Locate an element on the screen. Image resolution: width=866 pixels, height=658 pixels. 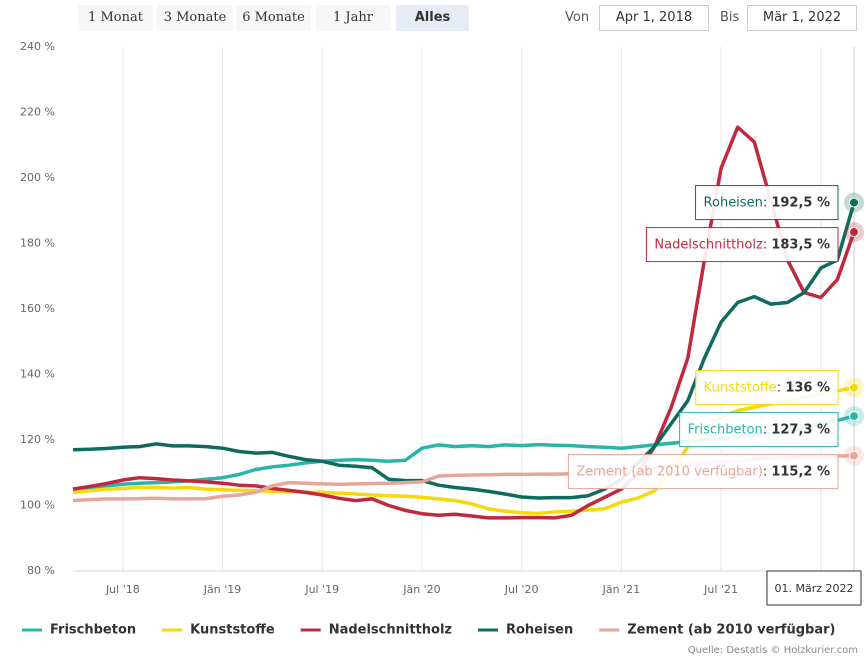
date-text: 01. März 2022 is located at coordinates (813, 588).